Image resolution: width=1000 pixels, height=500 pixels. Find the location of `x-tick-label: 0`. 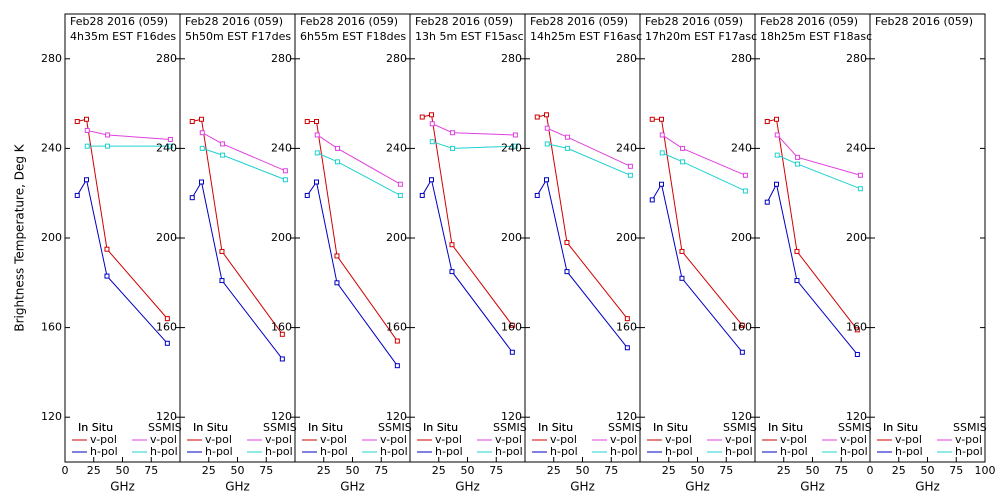

x-tick-label: 0 is located at coordinates (870, 470).